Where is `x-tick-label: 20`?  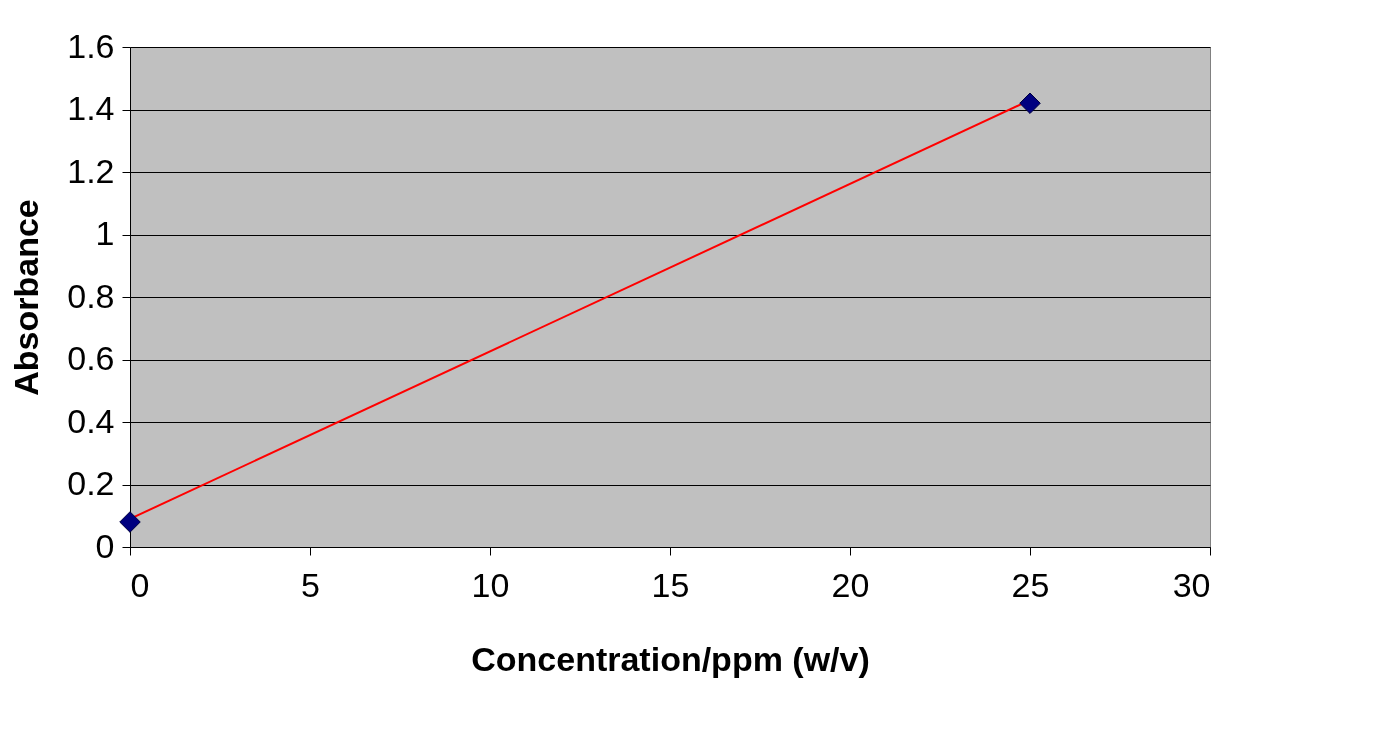
x-tick-label: 20 is located at coordinates (850, 584).